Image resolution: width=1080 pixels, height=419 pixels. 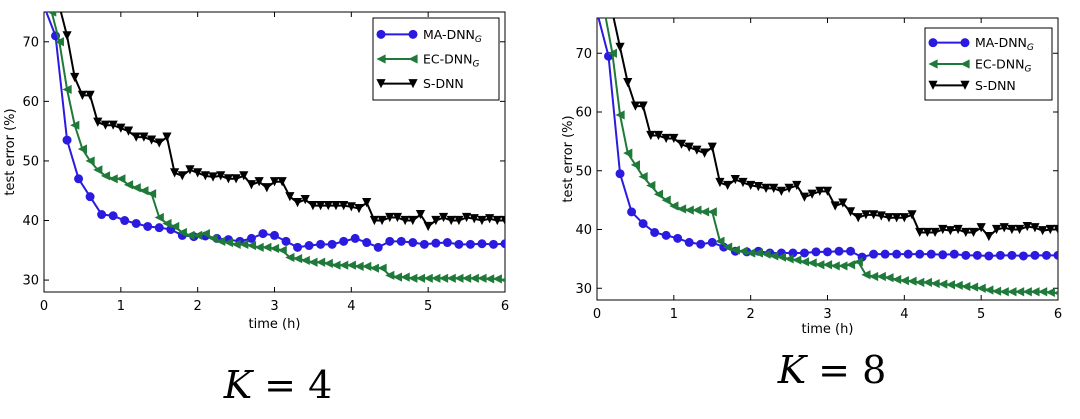 I want to click on x-tick-label: 1, so click(x=674, y=314).